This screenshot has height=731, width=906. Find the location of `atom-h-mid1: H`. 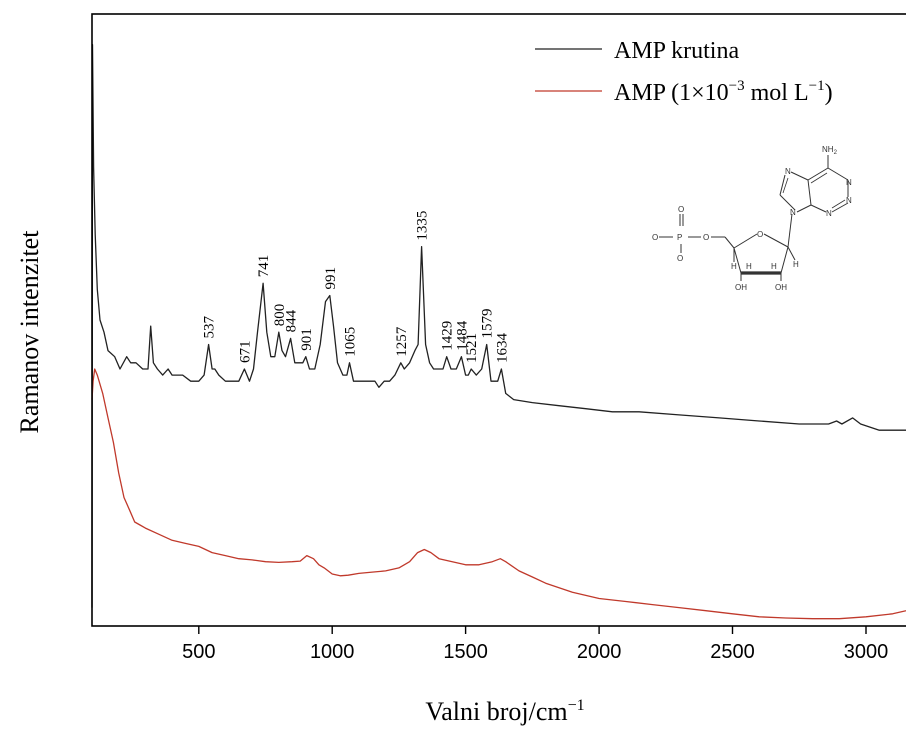

atom-h-mid1: H is located at coordinates (749, 266).